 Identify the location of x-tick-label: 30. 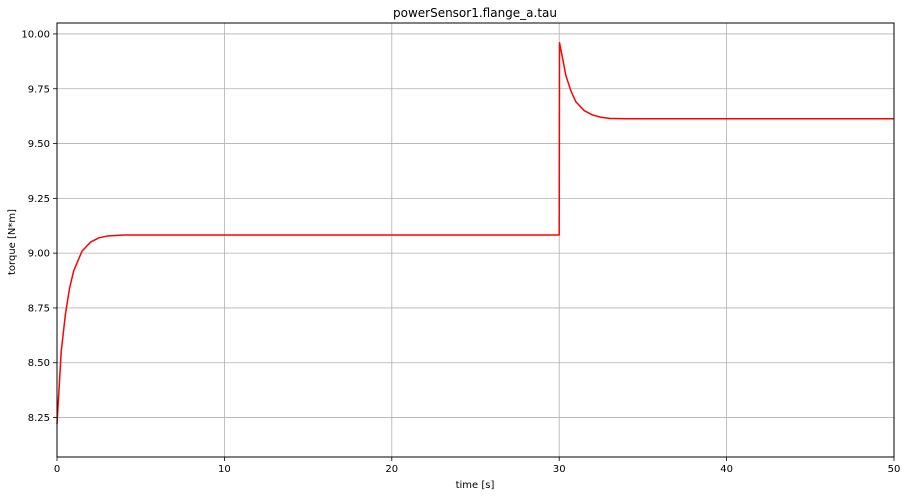
(559, 469).